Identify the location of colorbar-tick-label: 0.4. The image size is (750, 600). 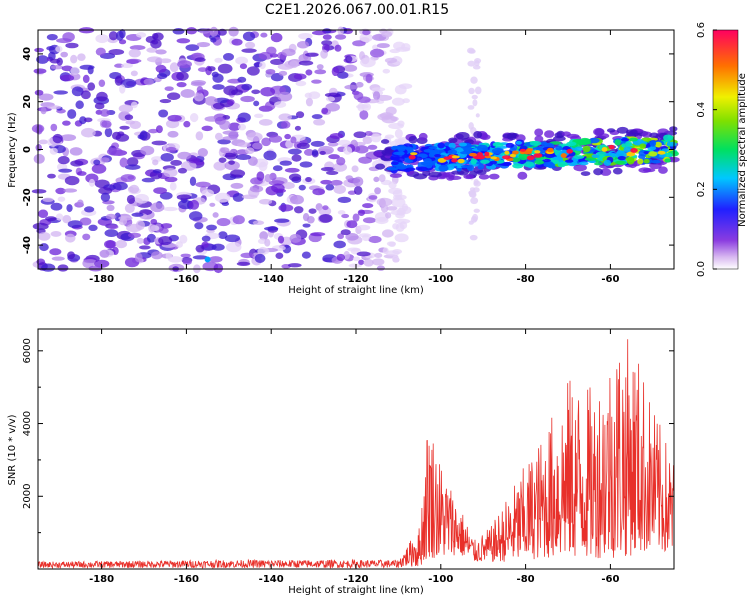
(701, 110).